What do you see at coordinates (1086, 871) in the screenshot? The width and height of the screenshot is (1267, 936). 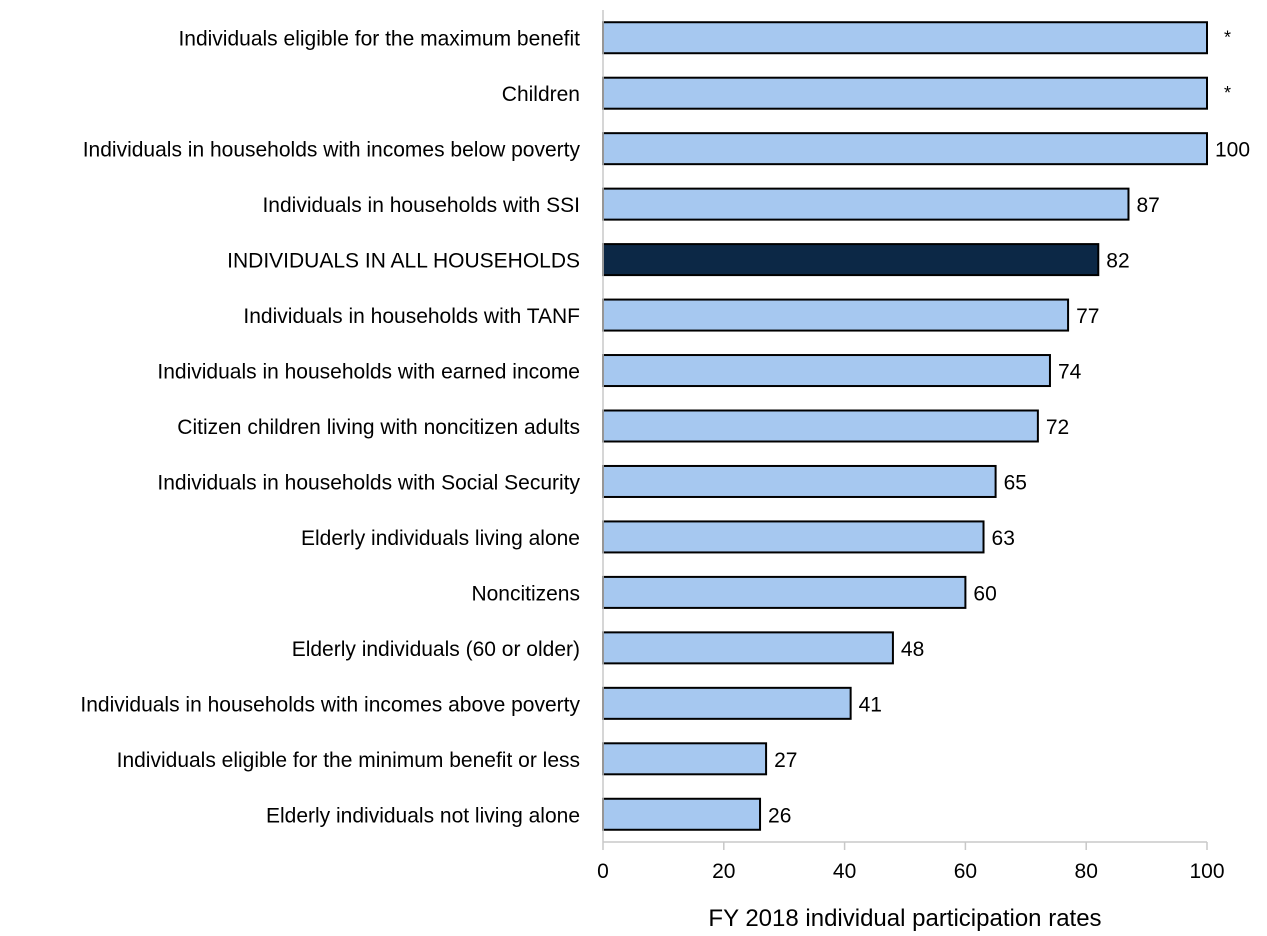 I see `x-tick-label: 80` at bounding box center [1086, 871].